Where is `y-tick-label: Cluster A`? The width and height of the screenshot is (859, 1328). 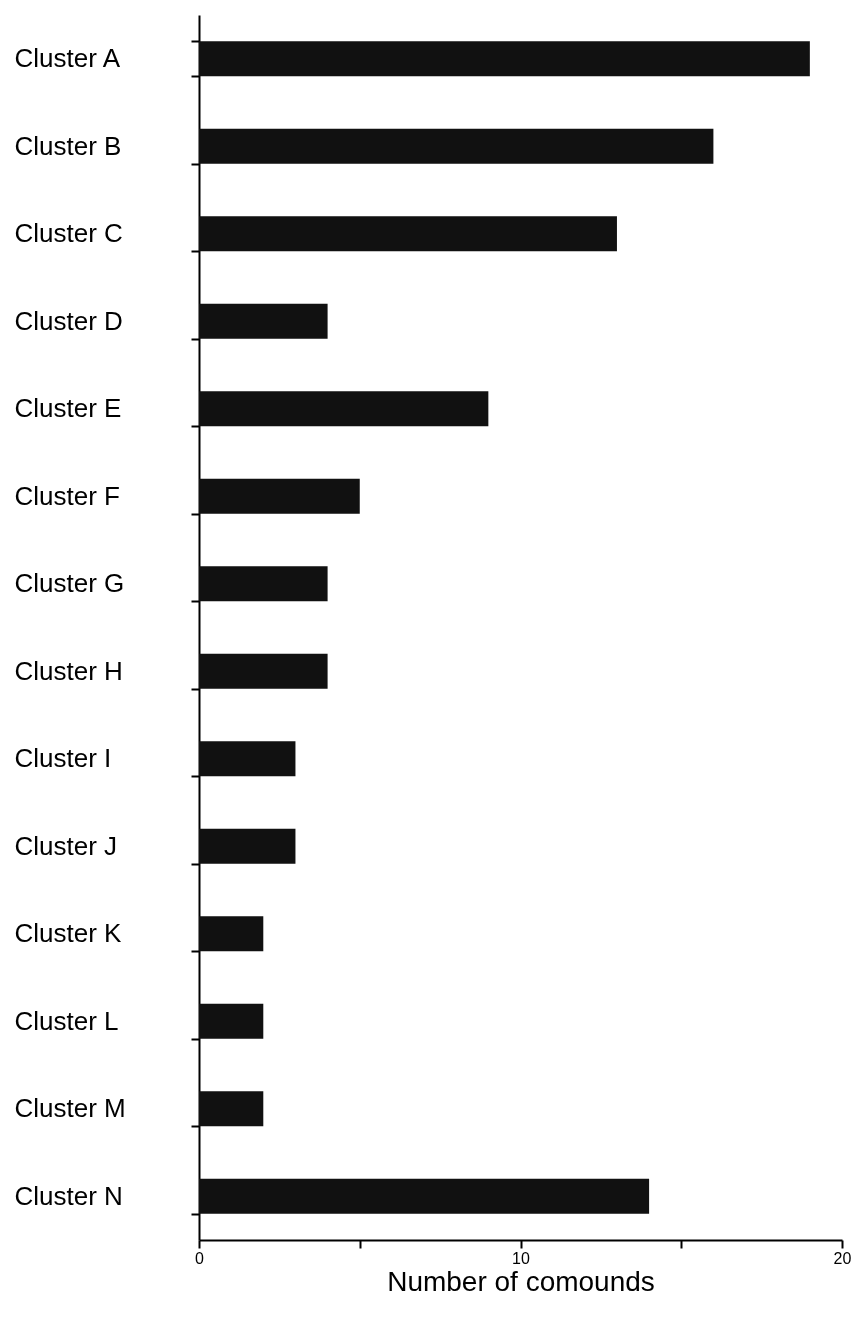
y-tick-label: Cluster A is located at coordinates (67, 58).